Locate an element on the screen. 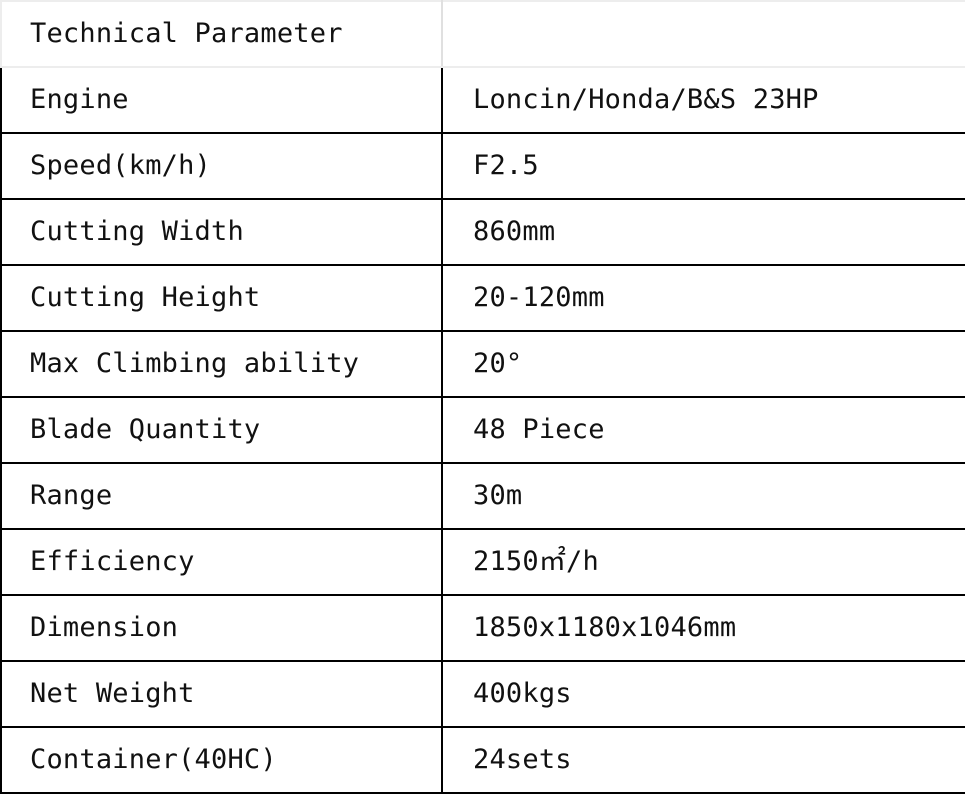 This screenshot has height=794, width=965. table-row: Speed(km/h) F2.5 is located at coordinates (482, 166).